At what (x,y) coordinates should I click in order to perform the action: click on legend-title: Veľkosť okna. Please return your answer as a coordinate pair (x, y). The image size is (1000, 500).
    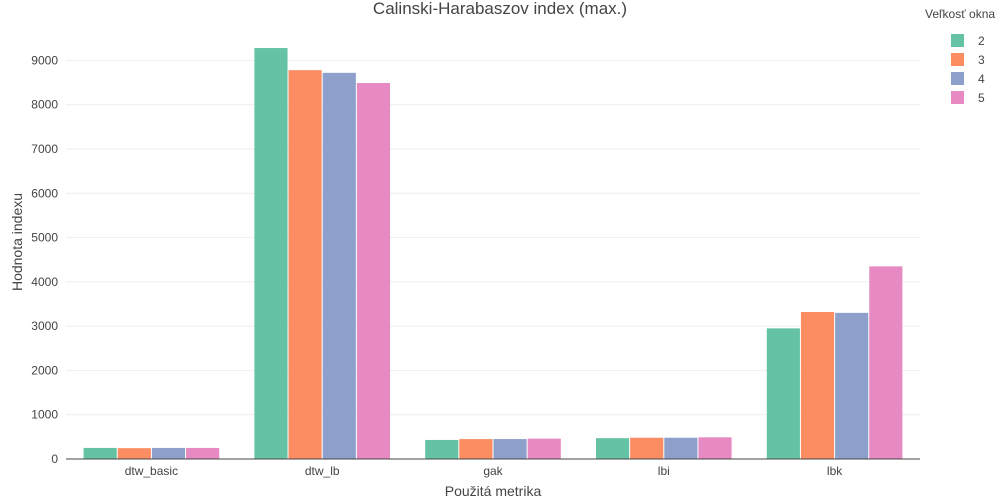
    Looking at the image, I should click on (960, 14).